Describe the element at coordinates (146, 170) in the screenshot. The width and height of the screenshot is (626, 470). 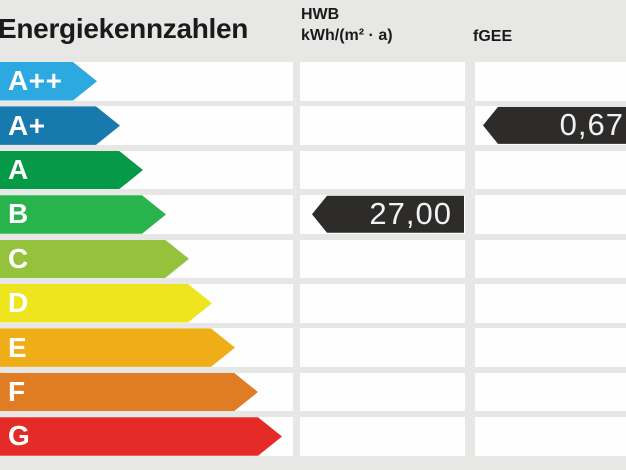
I see `rating-cell: A` at that location.